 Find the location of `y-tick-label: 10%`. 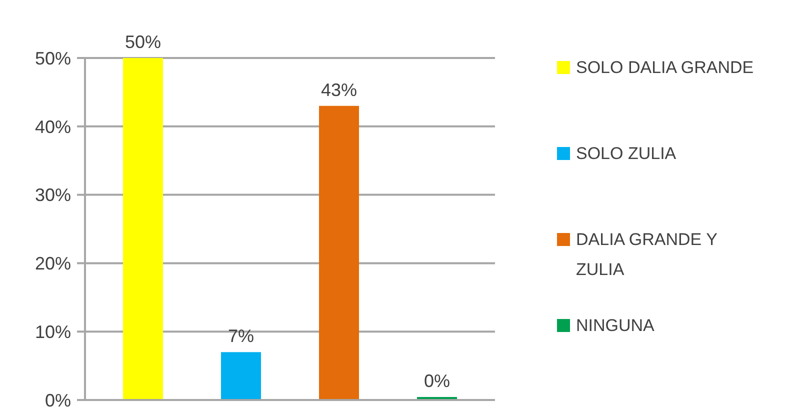

y-tick-label: 10% is located at coordinates (52, 332).